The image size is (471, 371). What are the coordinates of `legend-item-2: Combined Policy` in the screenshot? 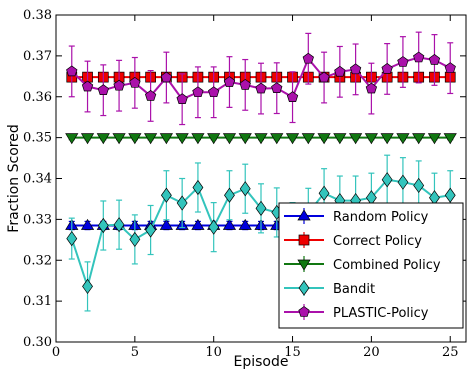 It's located at (362, 264).